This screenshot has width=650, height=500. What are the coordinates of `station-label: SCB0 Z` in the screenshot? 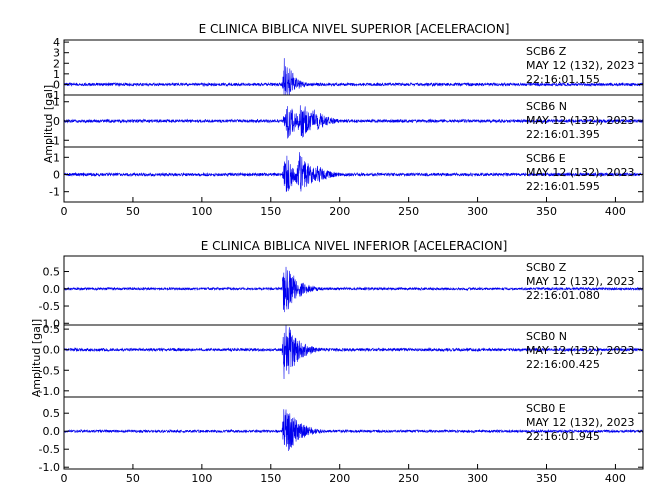 It's located at (546, 267).